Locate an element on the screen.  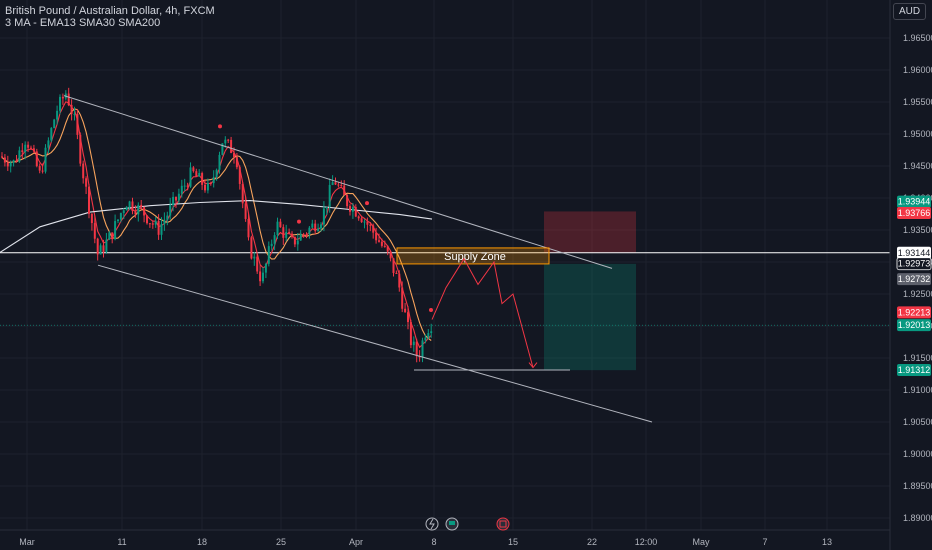
projected-arrow-head is located at coordinates (533, 365).